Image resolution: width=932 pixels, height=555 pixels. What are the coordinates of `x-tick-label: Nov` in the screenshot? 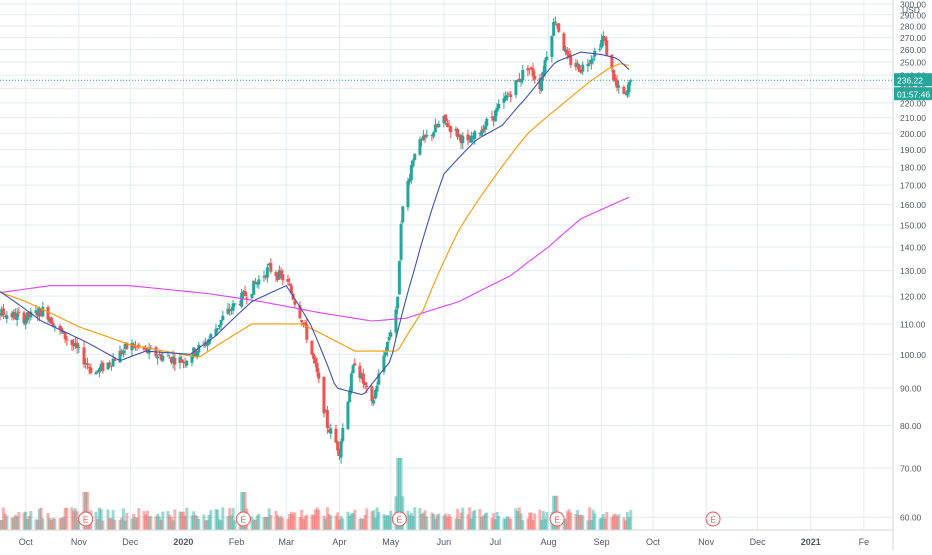 It's located at (79, 542).